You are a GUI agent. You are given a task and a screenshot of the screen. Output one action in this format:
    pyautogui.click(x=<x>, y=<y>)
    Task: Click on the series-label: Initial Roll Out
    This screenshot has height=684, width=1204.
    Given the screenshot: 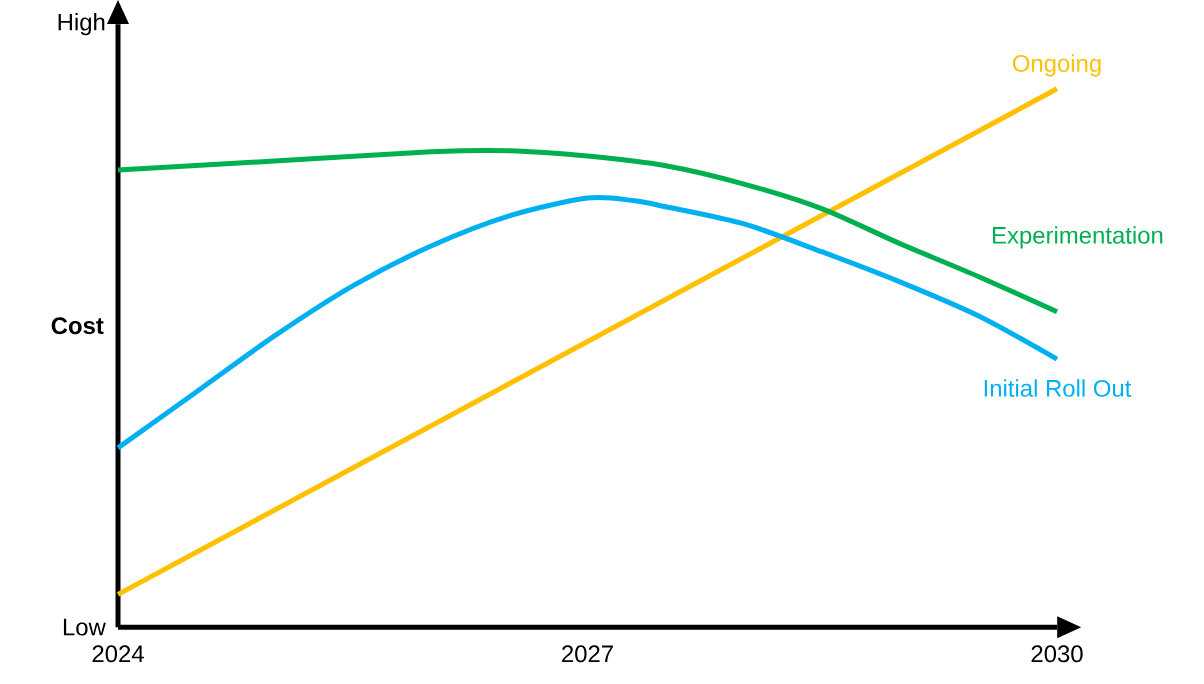 What is the action you would take?
    pyautogui.click(x=1058, y=388)
    